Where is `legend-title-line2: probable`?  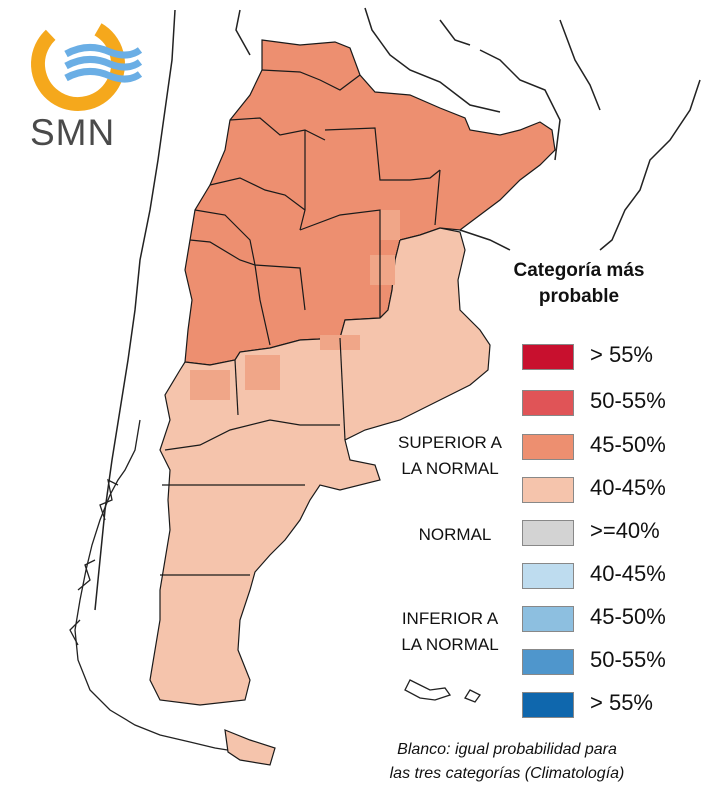 legend-title-line2: probable is located at coordinates (579, 296).